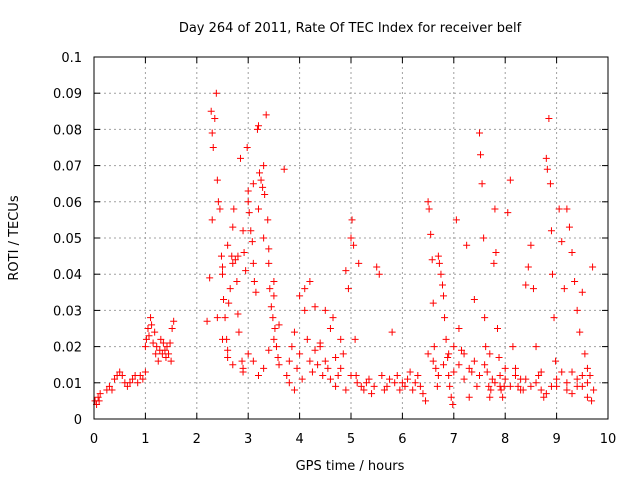 The width and height of the screenshot is (640, 480). Describe the element at coordinates (454, 439) in the screenshot. I see `x-tick-label: 7` at that location.